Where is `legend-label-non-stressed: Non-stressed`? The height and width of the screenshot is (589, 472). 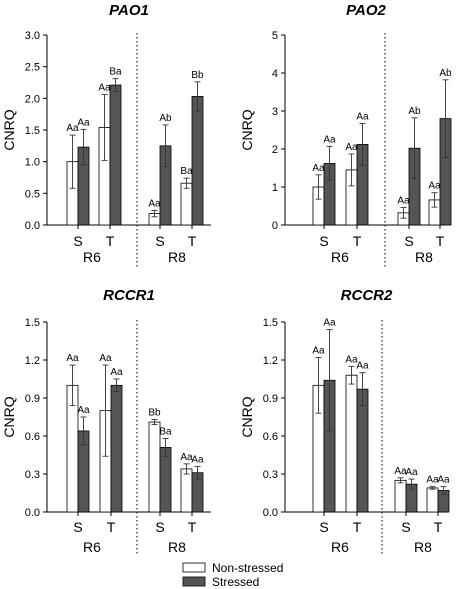 legend-label-non-stressed: Non-stressed is located at coordinates (247, 568).